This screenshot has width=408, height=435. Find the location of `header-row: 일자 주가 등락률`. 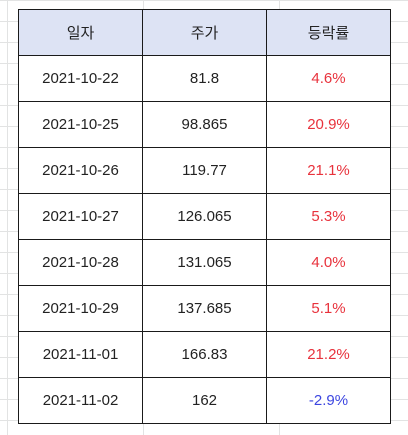

header-row: 일자 주가 등락률 is located at coordinates (204, 32).